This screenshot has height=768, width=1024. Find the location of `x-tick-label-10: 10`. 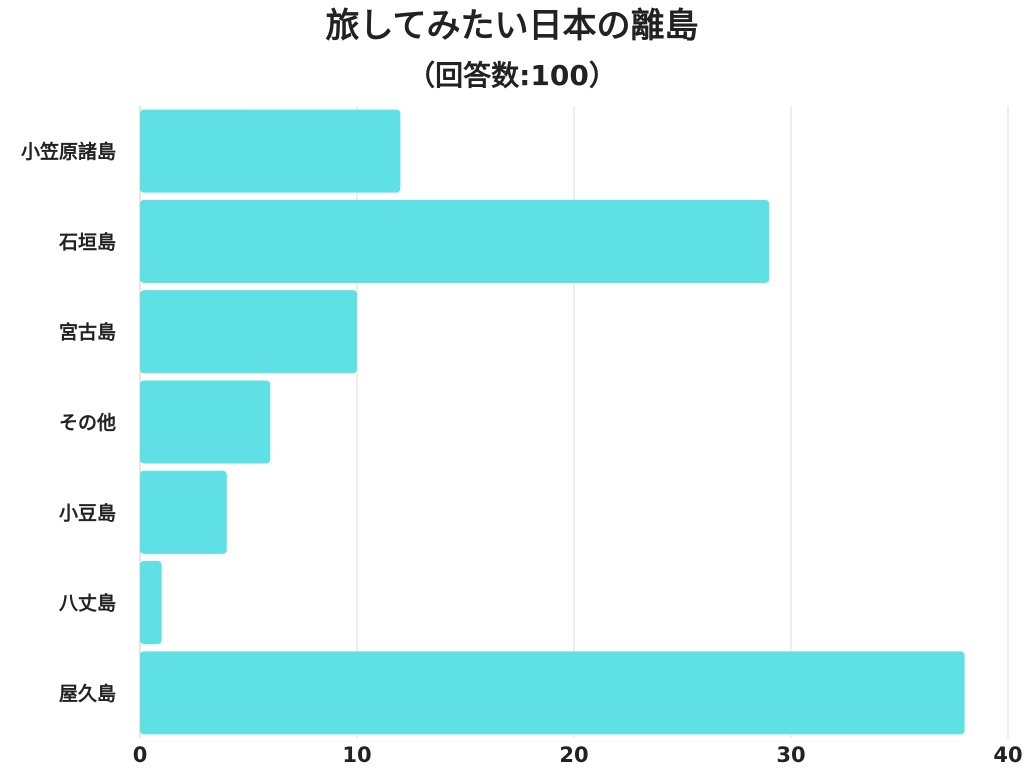

x-tick-label-10: 10 is located at coordinates (356, 755).